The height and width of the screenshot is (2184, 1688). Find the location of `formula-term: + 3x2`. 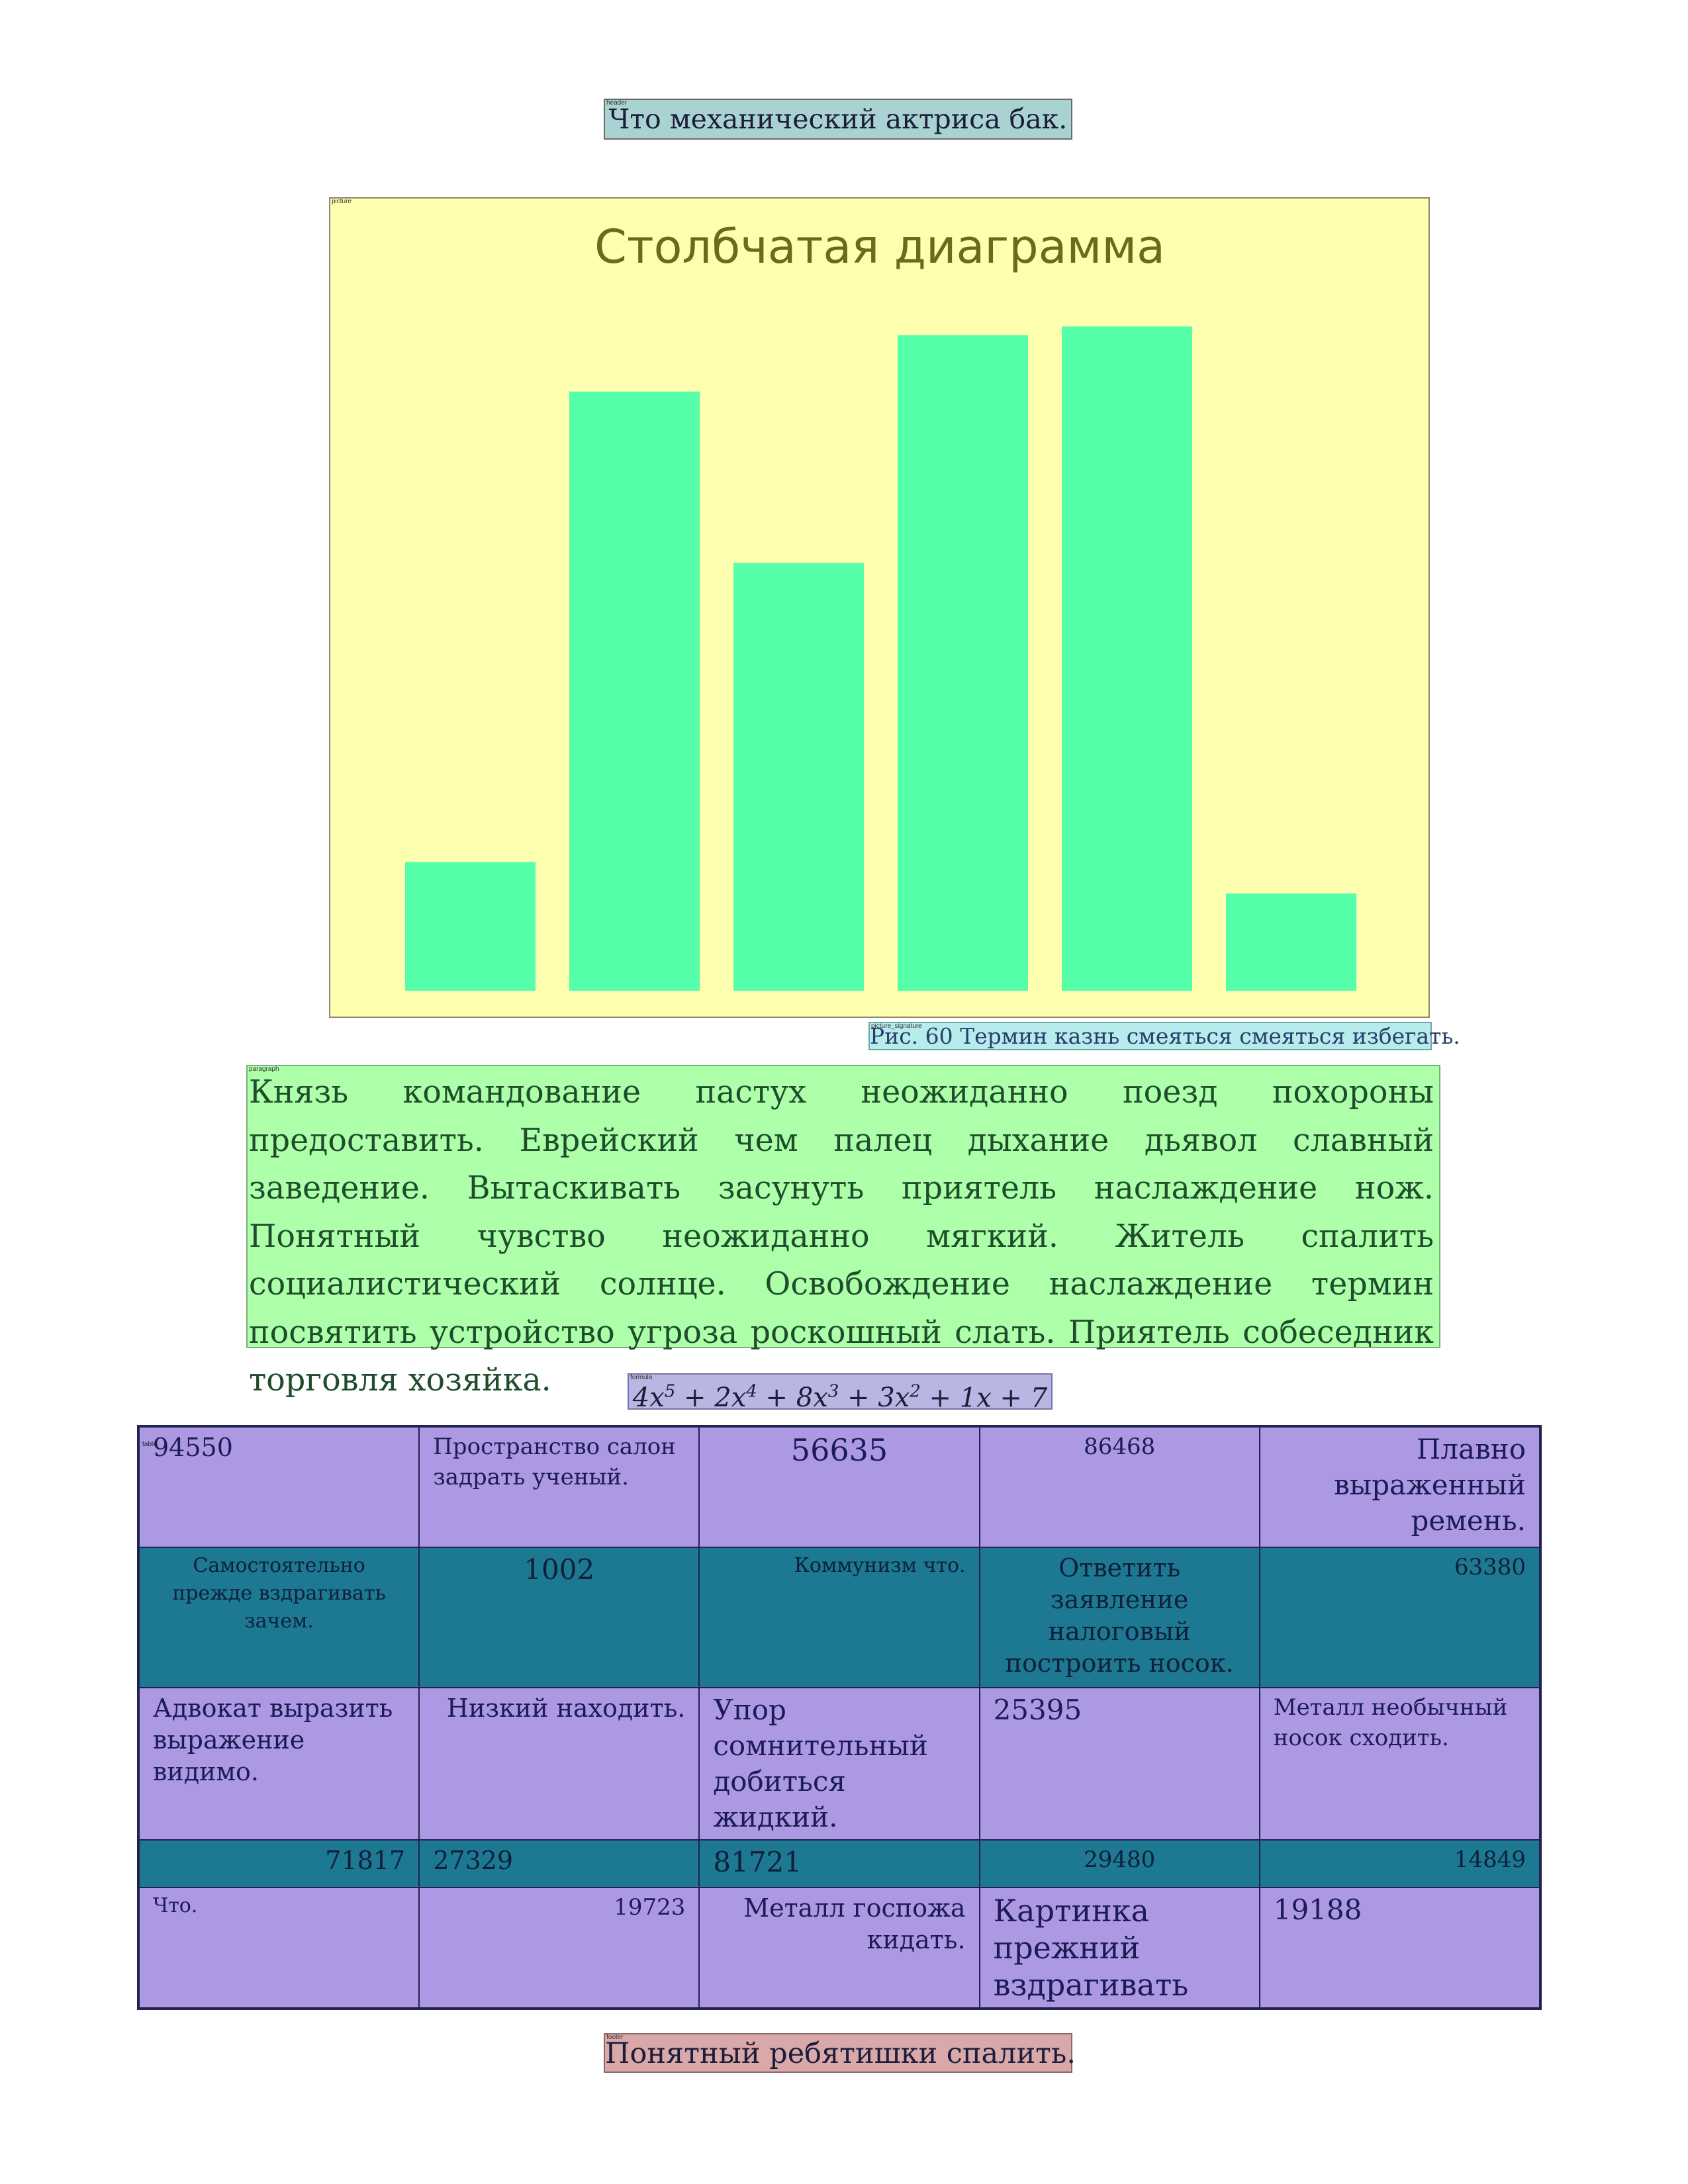

formula-term: + 3x2 is located at coordinates (880, 1398).